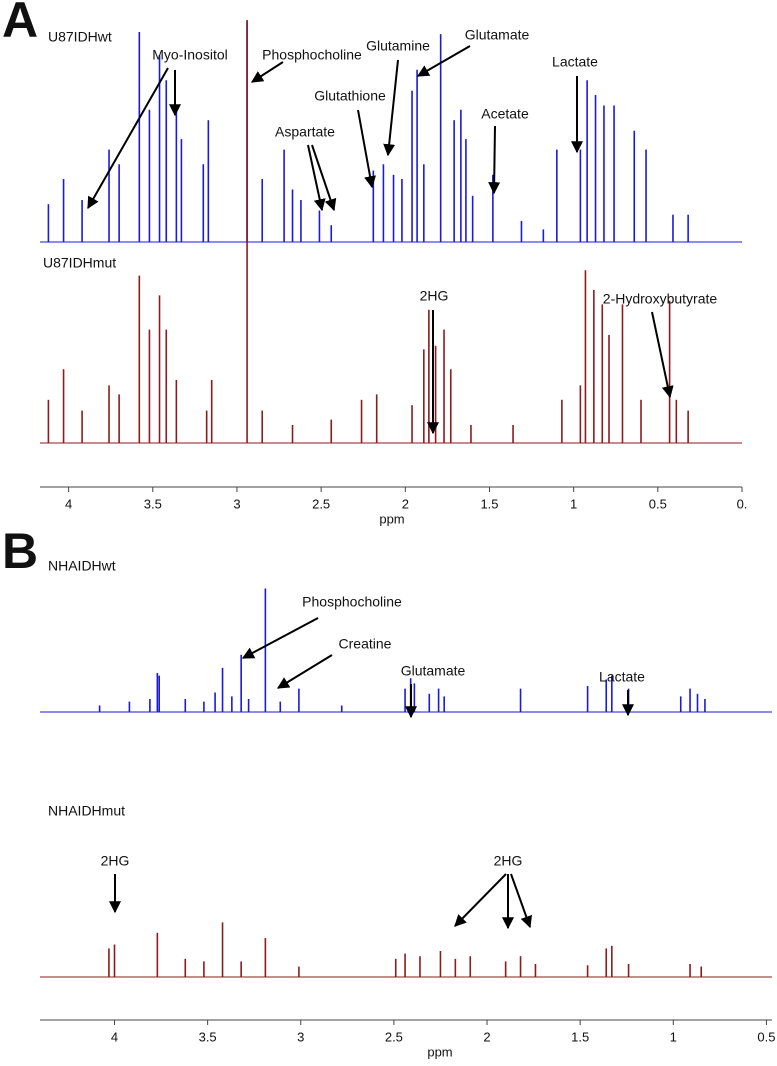 The width and height of the screenshot is (777, 1066). Describe the element at coordinates (189, 55) in the screenshot. I see `annotation: Myo-Inositol` at that location.